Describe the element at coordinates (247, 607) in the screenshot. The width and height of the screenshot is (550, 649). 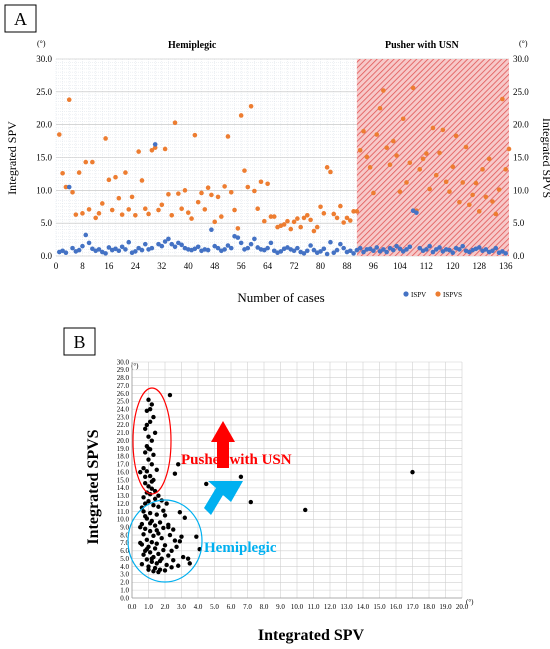
I see `x-tick: 7.0` at that location.